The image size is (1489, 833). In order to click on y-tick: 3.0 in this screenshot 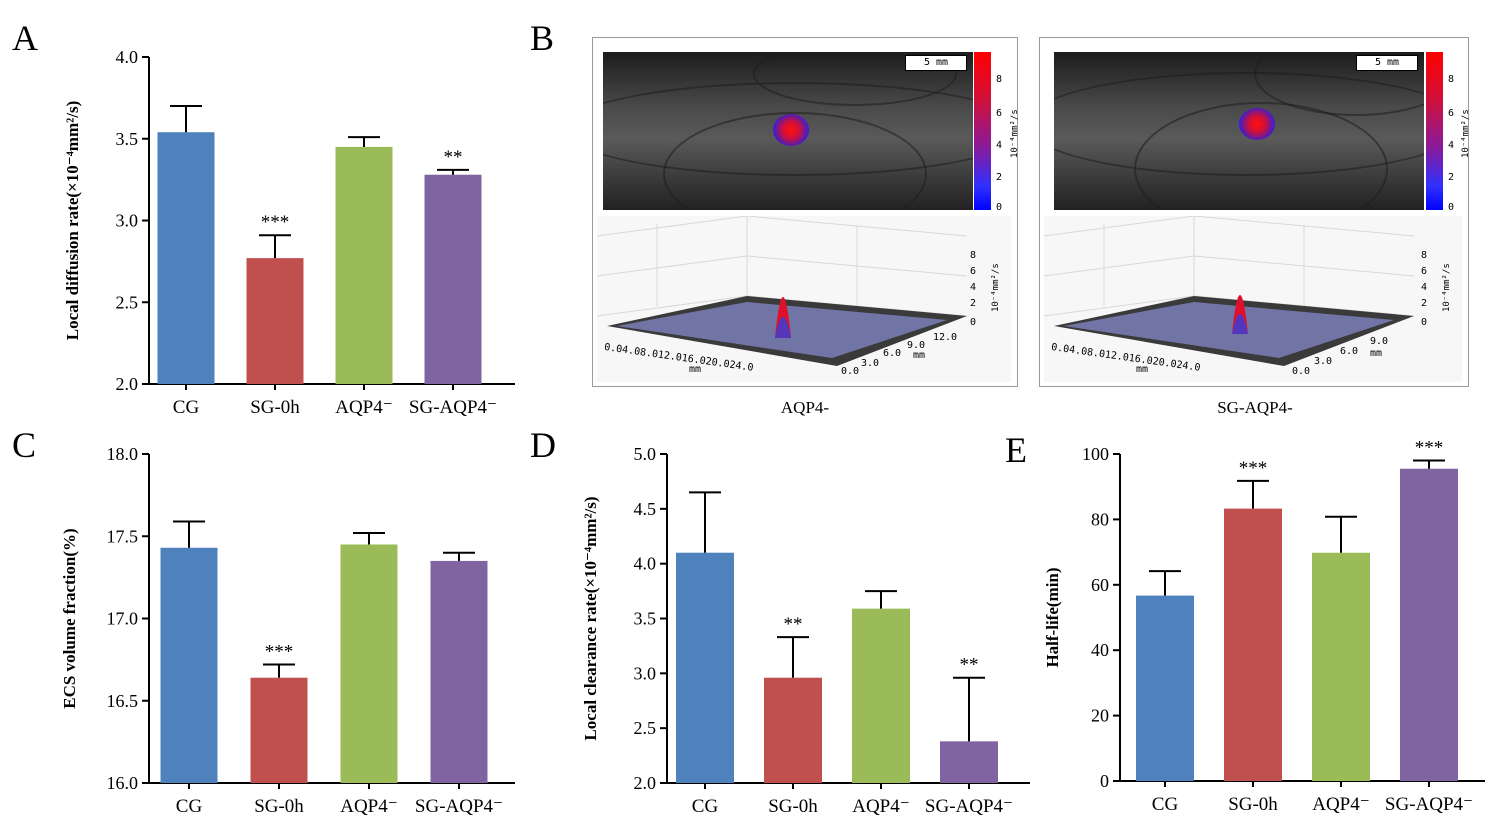, I will do `click(870, 363)`.